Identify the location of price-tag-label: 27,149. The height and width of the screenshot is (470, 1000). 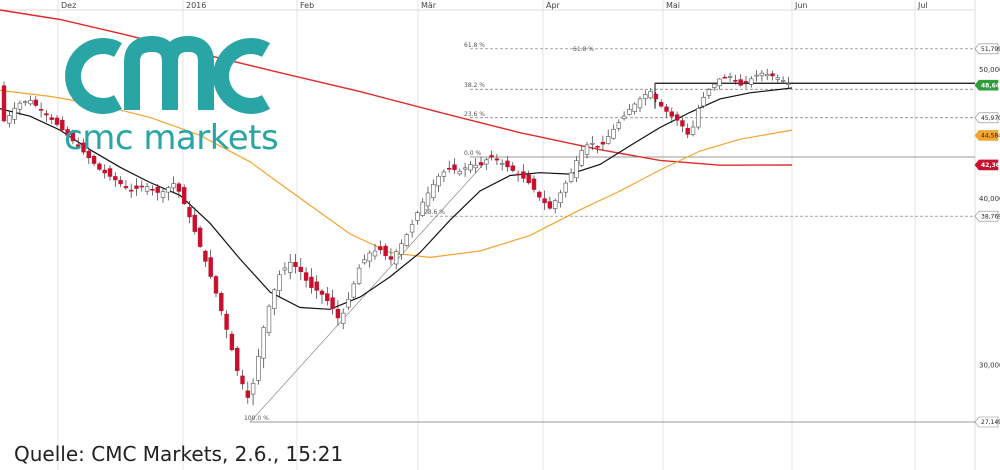
(990, 422).